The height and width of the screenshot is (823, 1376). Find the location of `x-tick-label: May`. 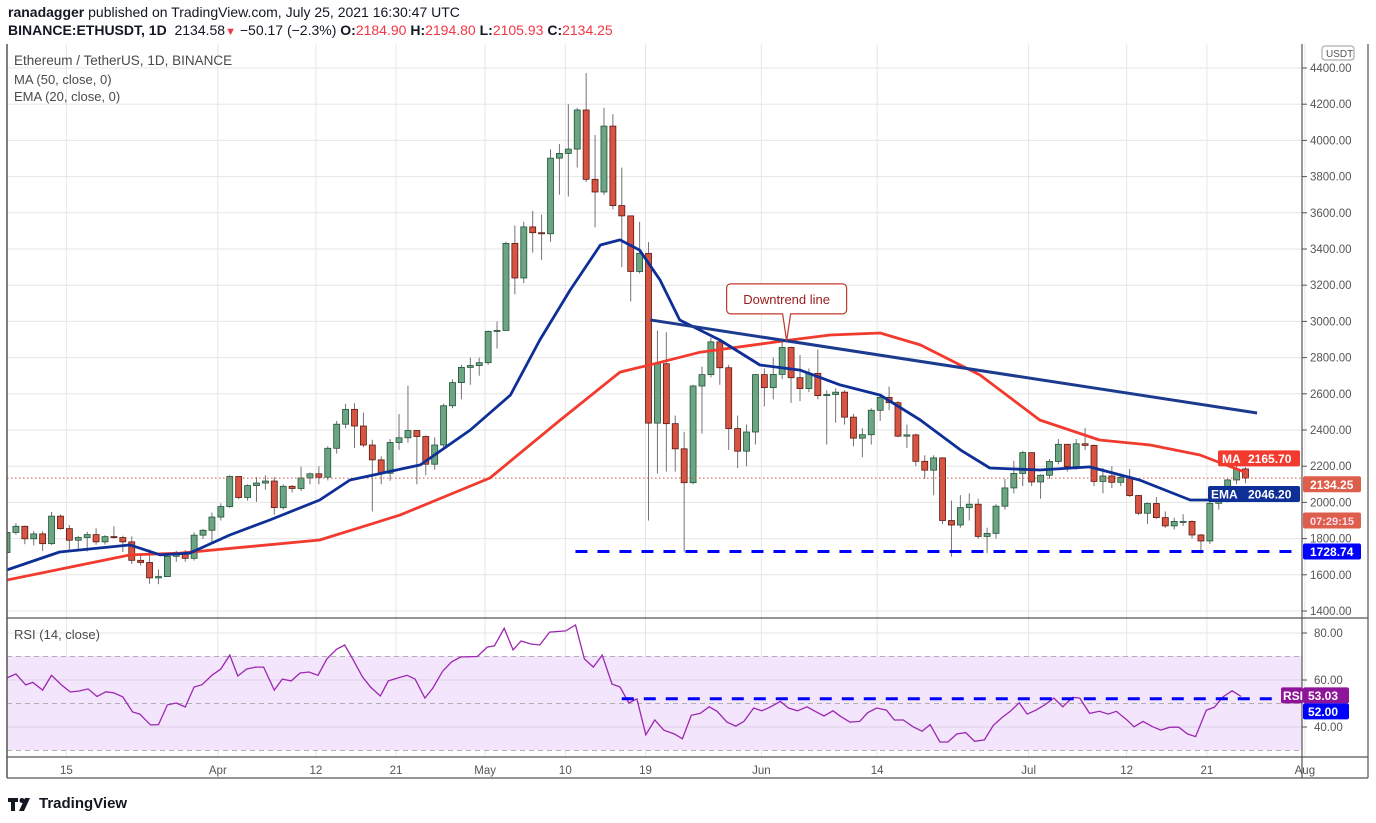

x-tick-label: May is located at coordinates (485, 771).